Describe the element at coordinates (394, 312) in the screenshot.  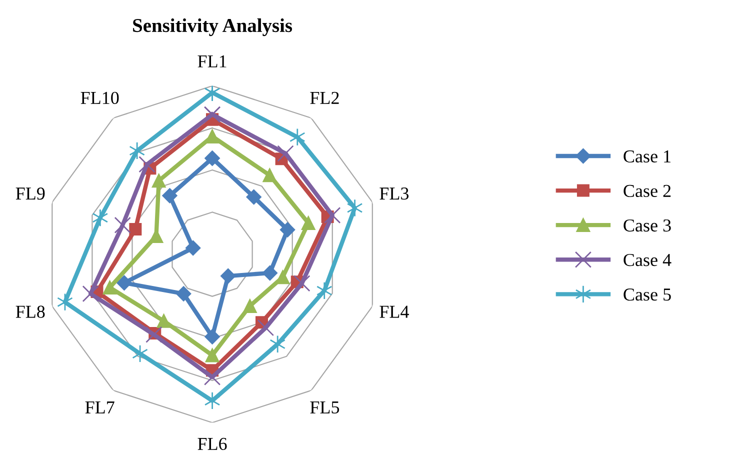
I see `spoke-label: FL4` at that location.